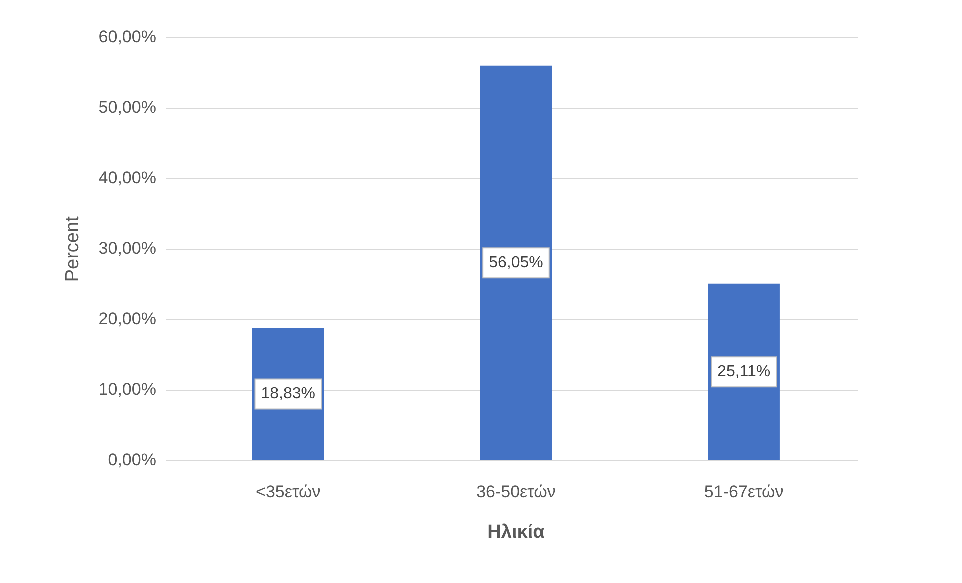 This screenshot has width=962, height=583. What do you see at coordinates (127, 178) in the screenshot?
I see `y-tick-label: 40,00%` at bounding box center [127, 178].